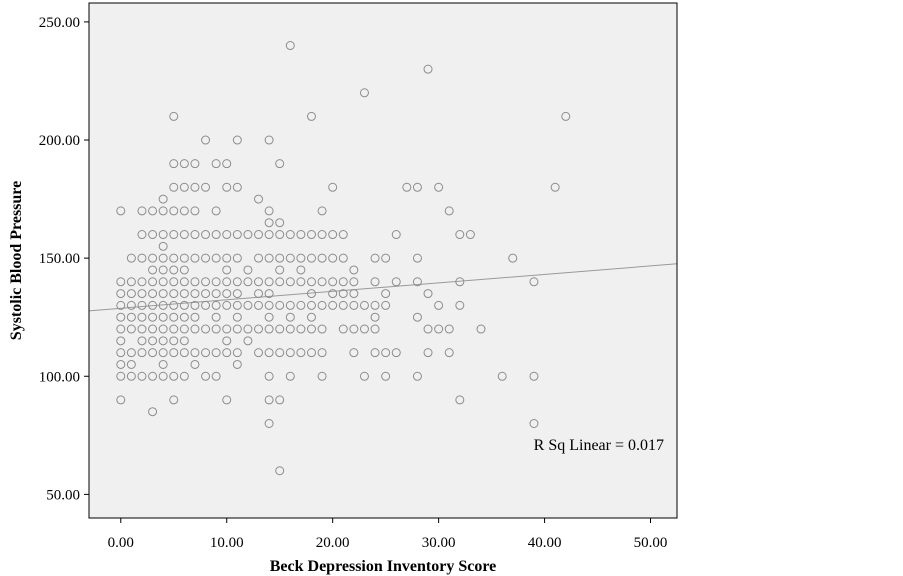 The image size is (903, 576). I want to click on y-tick-label: 50.00, so click(63, 495).